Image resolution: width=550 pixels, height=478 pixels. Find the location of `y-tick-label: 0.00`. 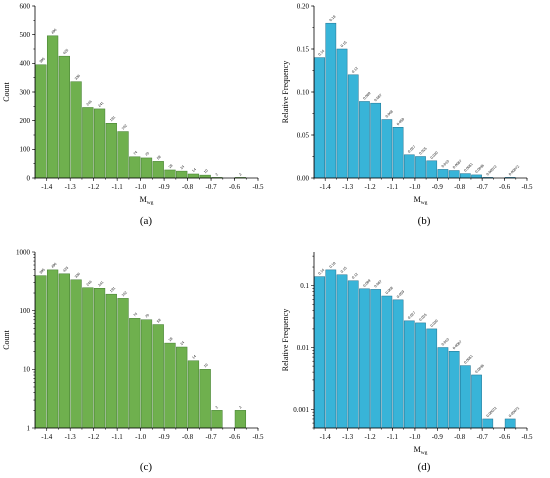

y-tick-label: 0.00 is located at coordinates (303, 178).